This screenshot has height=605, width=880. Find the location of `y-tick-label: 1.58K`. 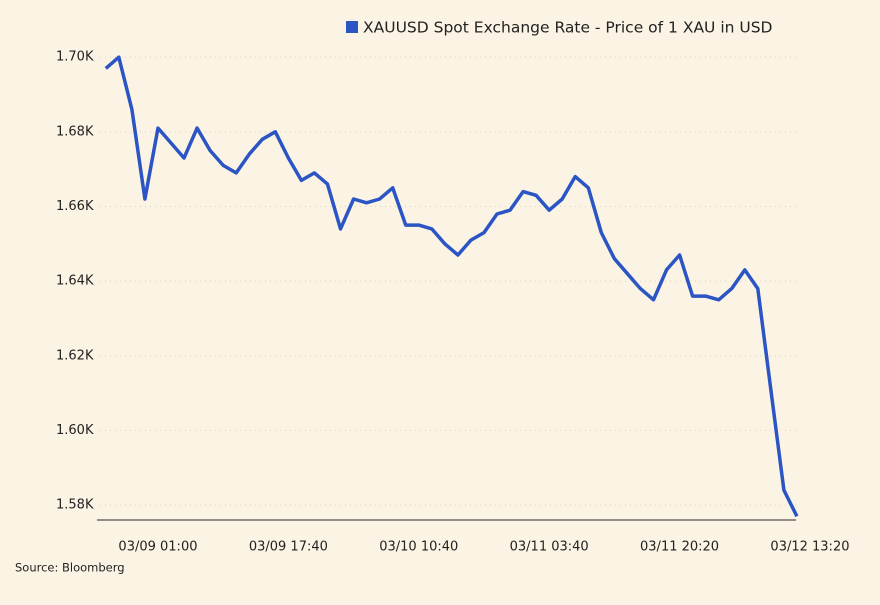

y-tick-label: 1.58K is located at coordinates (75, 505).